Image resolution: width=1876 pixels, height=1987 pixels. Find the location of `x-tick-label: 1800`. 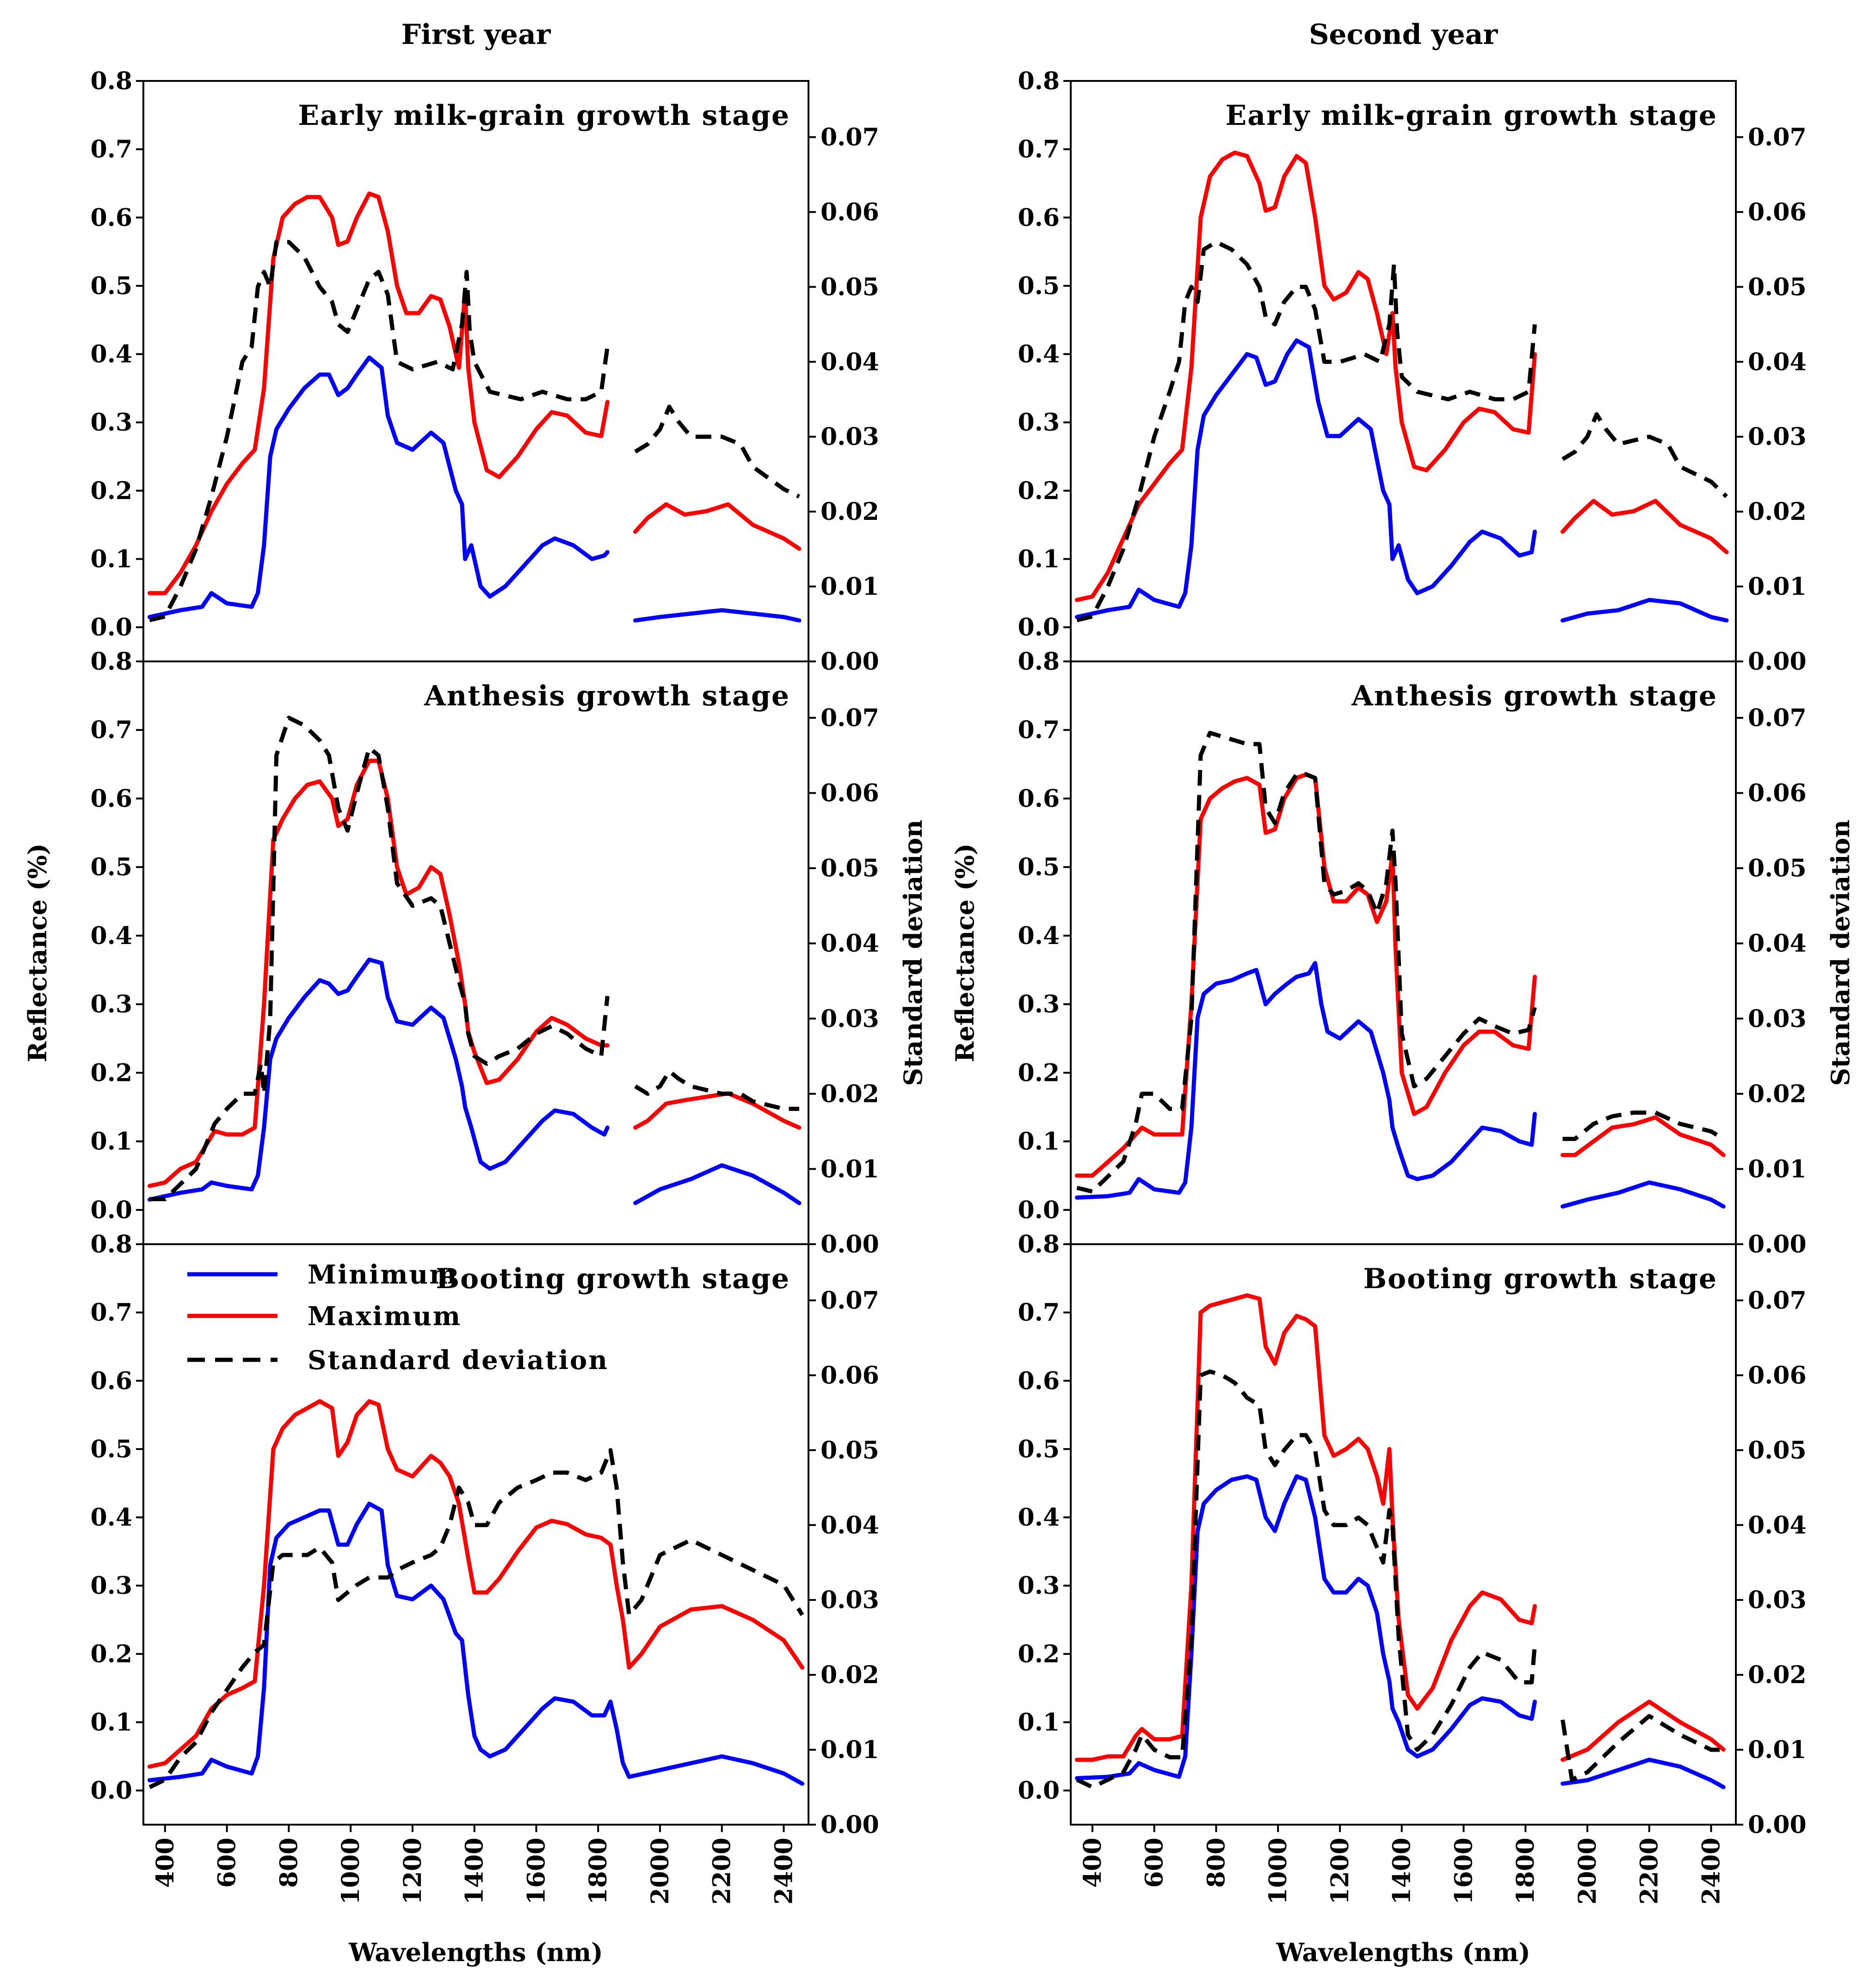

x-tick-label: 1800 is located at coordinates (598, 1872).